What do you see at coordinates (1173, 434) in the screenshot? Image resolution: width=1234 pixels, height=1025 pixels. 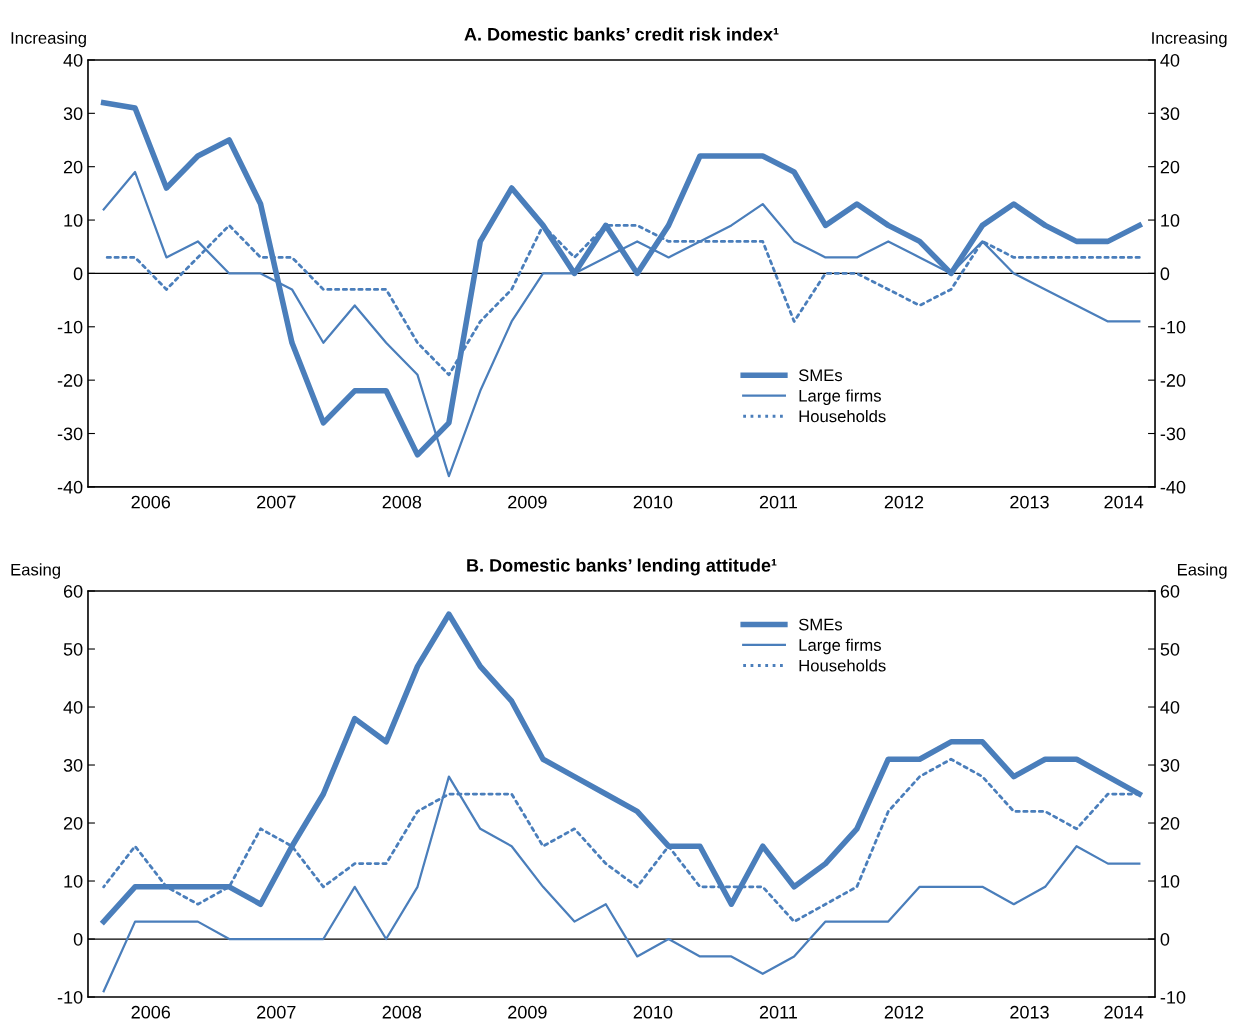 I see `y2-tick-label: -30` at bounding box center [1173, 434].